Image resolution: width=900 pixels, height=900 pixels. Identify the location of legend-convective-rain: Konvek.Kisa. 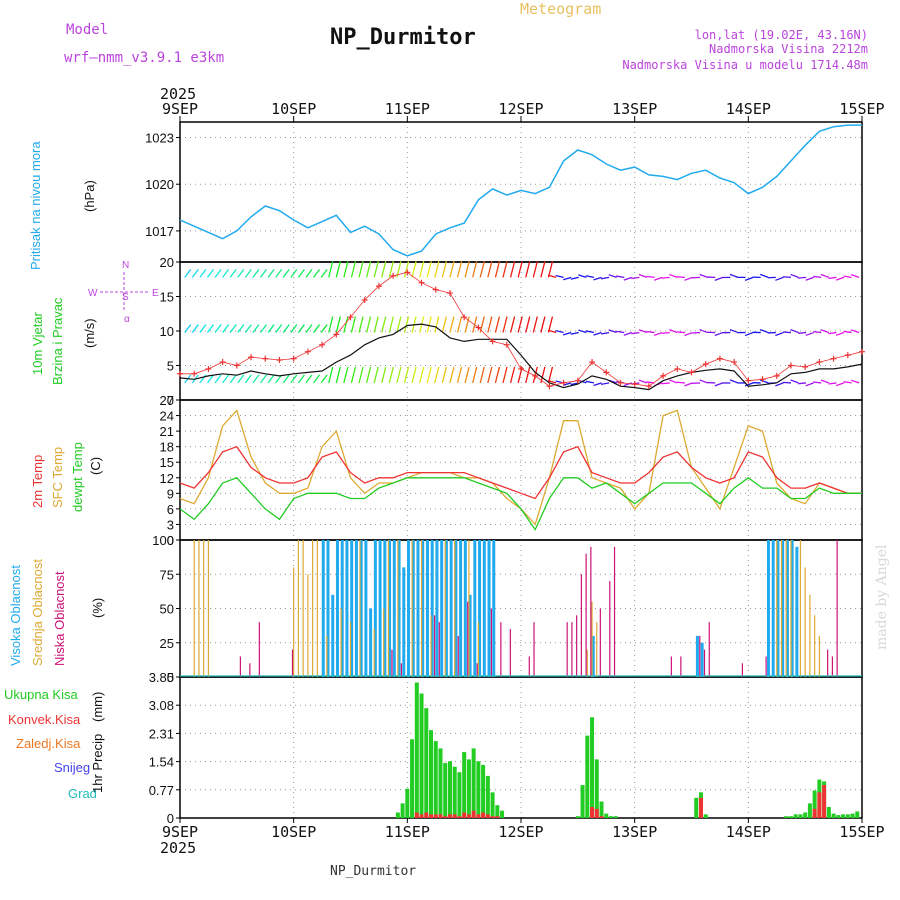
(44, 719).